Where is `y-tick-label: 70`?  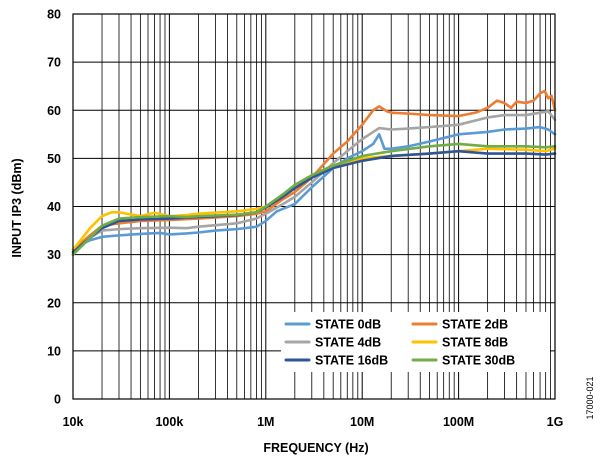
y-tick-label: 70 is located at coordinates (54, 63).